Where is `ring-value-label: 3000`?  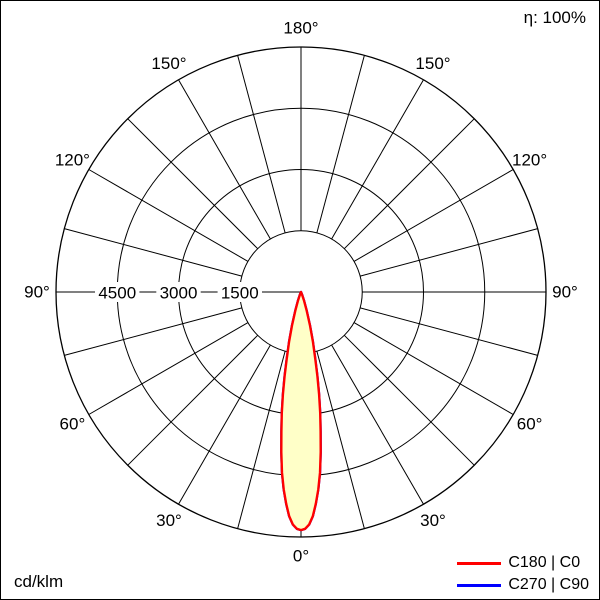
ring-value-label: 3000 is located at coordinates (179, 293).